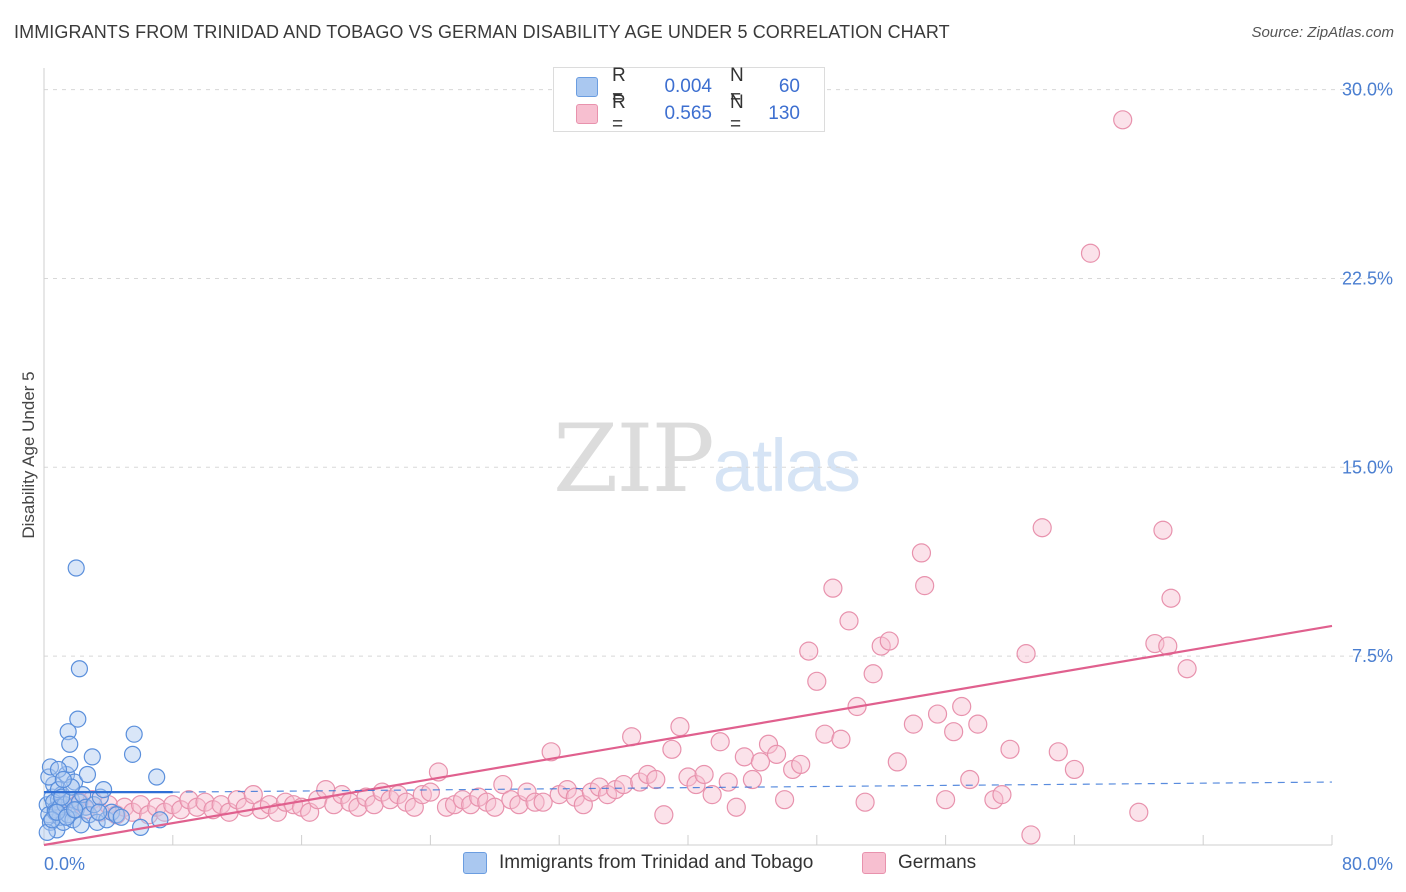 This screenshot has height=892, width=1406. I want to click on legend-row-trinidad: R = 0.004 N = 60, so click(688, 86).